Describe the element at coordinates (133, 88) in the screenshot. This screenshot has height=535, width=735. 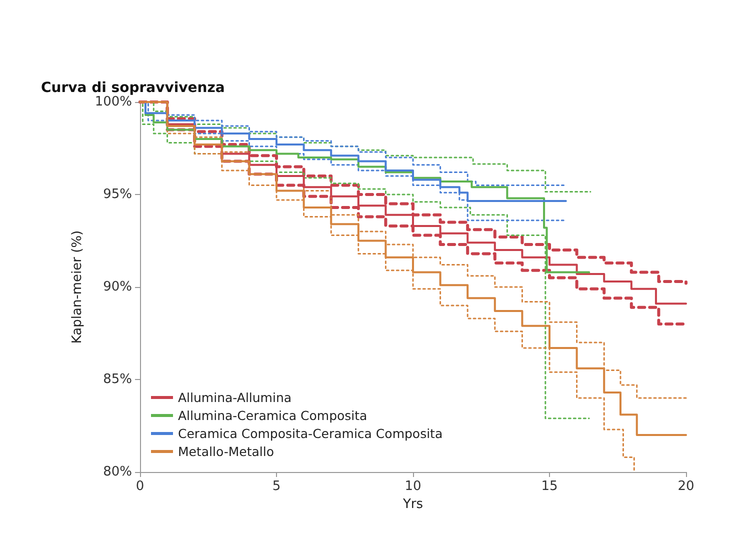
I see `chart-title: Curva di sopravvivenza` at that location.